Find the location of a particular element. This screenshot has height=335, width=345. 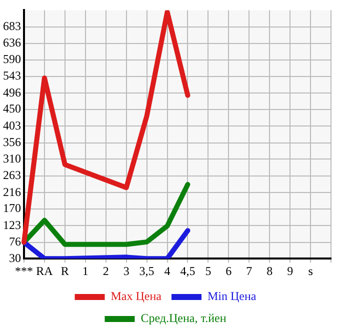

x-tick-label: *** is located at coordinates (24, 271).